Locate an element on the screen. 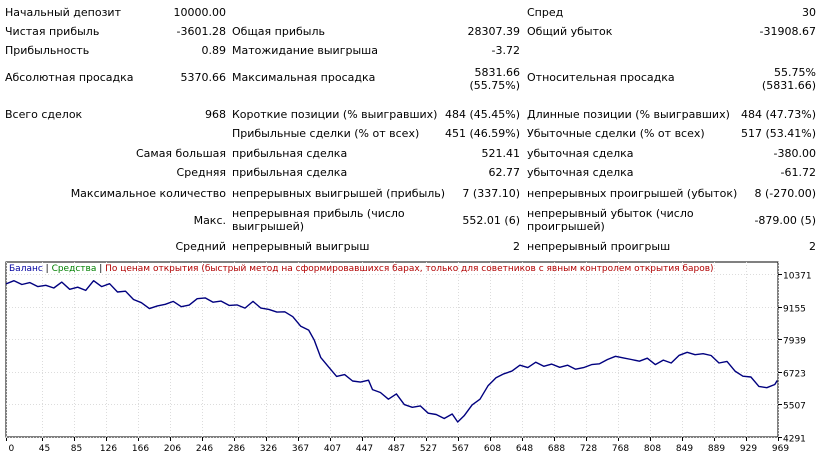 The height and width of the screenshot is (463, 831). x-tick-label: 768 is located at coordinates (620, 449).